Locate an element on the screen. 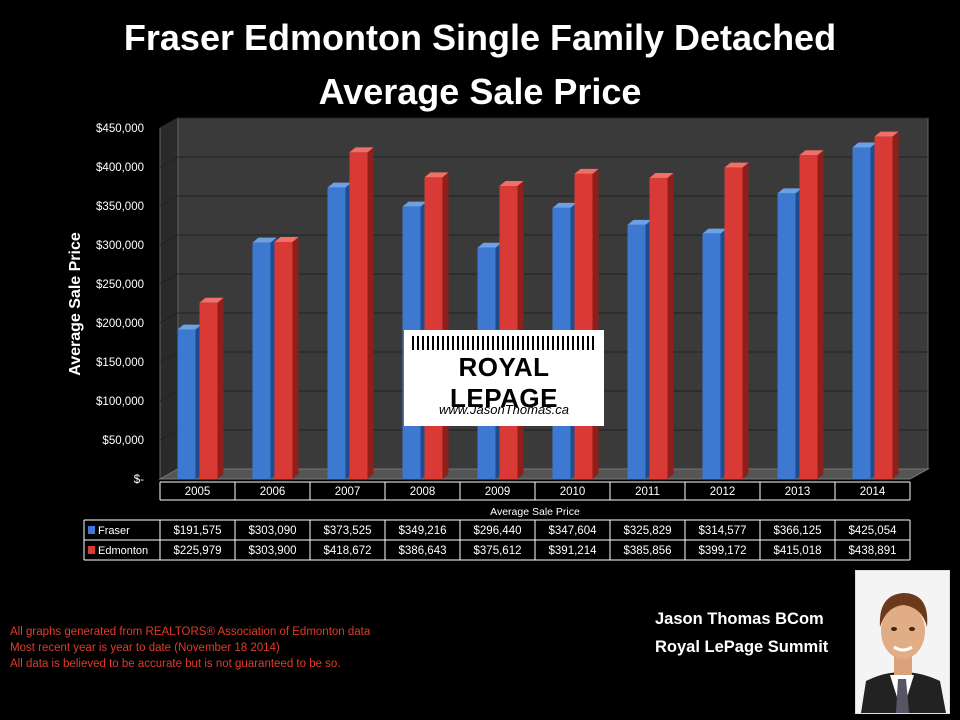  x-tick-label: 2008 is located at coordinates (423, 492).